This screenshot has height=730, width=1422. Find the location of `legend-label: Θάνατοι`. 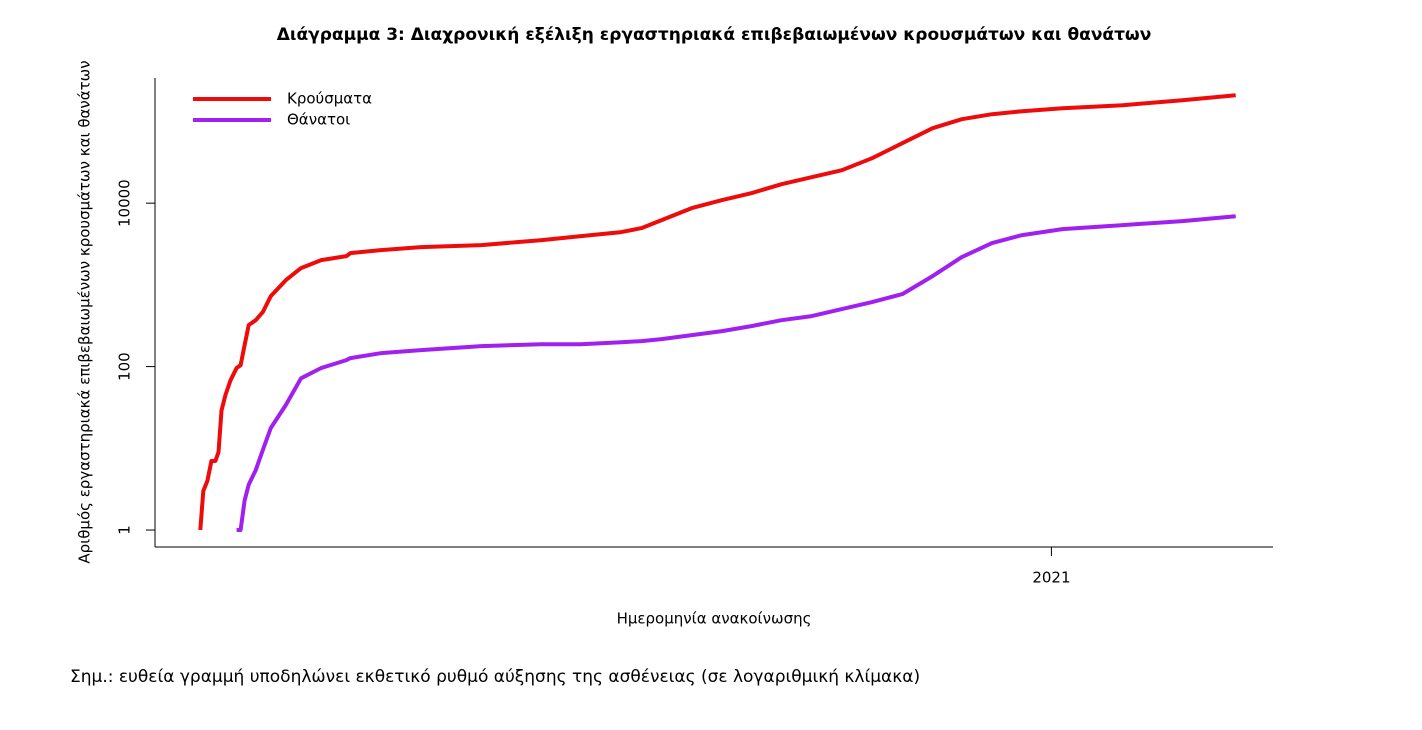

legend-label: Θάνατοι is located at coordinates (318, 120).